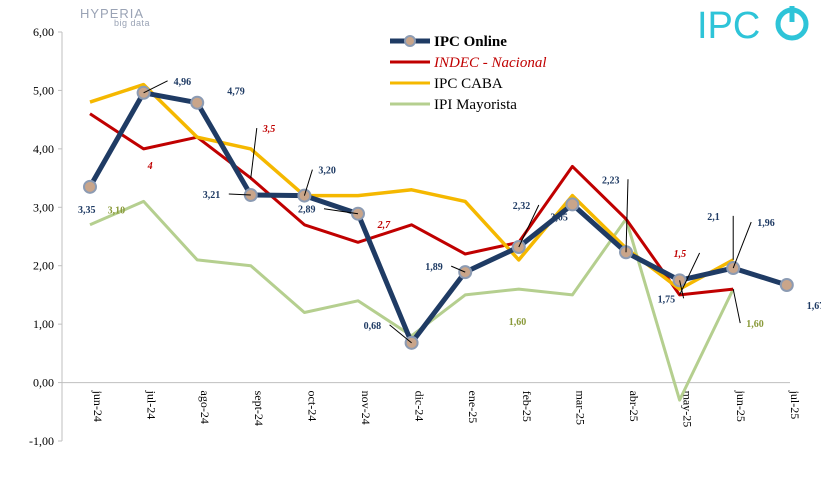  I want to click on data-label: 1,67, so click(814, 306).